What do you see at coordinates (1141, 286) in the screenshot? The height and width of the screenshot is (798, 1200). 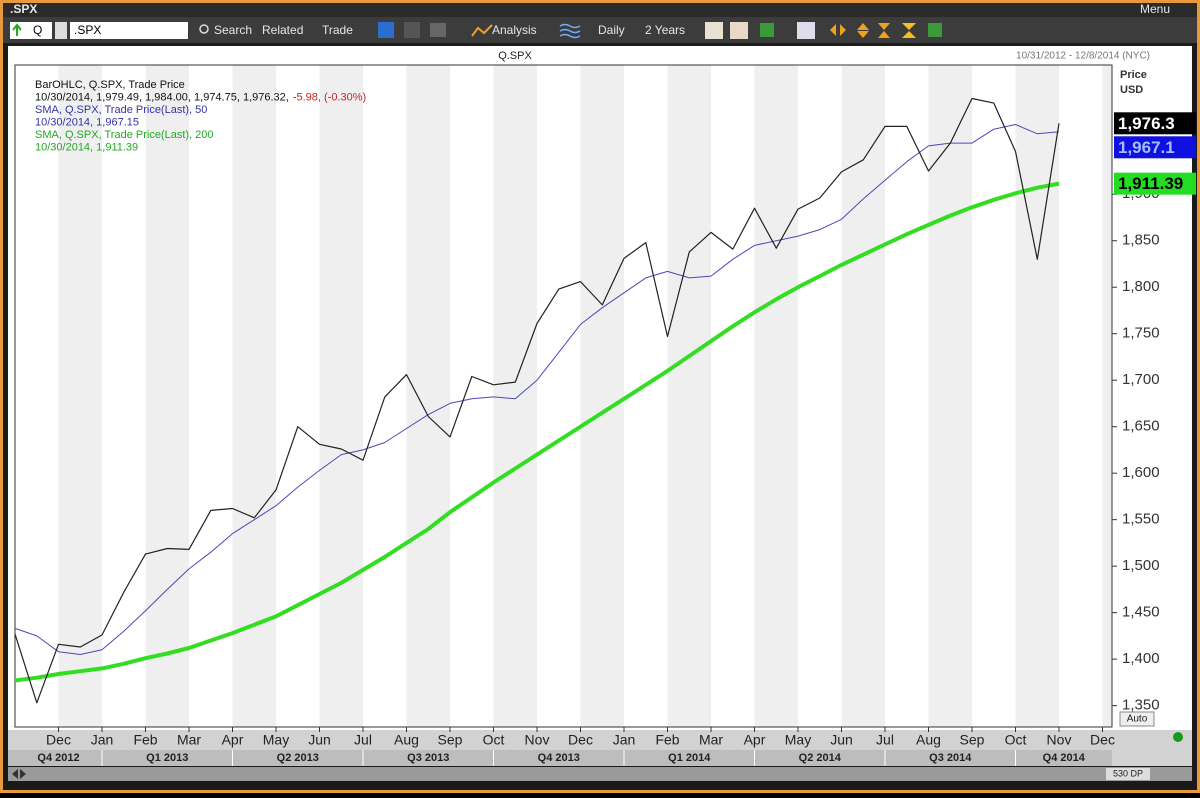 I see `y-tick-label: 1,800` at bounding box center [1141, 286].